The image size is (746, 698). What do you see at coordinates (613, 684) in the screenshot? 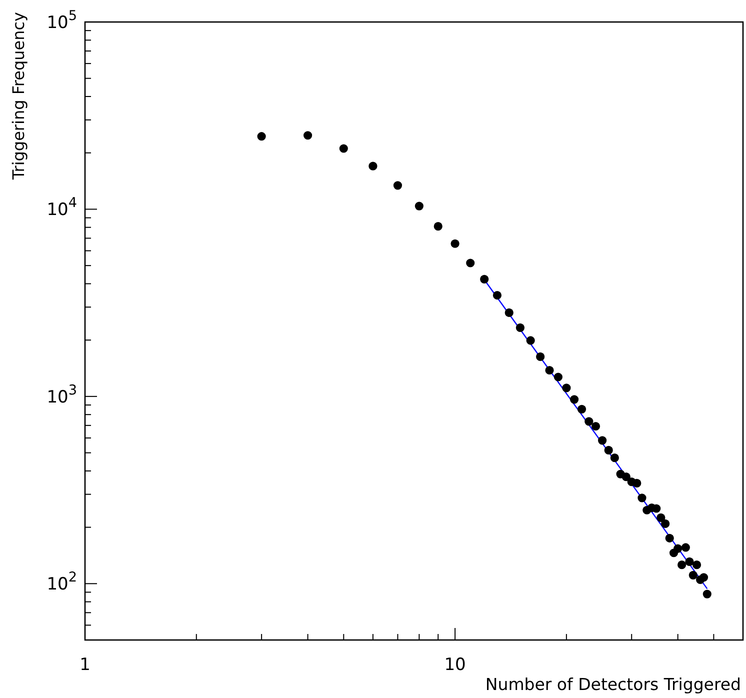
I see `x-axis-title: Number of Detectors Triggered` at bounding box center [613, 684].